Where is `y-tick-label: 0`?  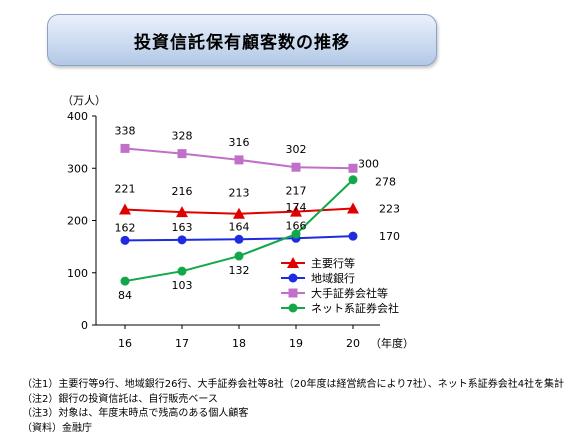 y-tick-label: 0 is located at coordinates (84, 325).